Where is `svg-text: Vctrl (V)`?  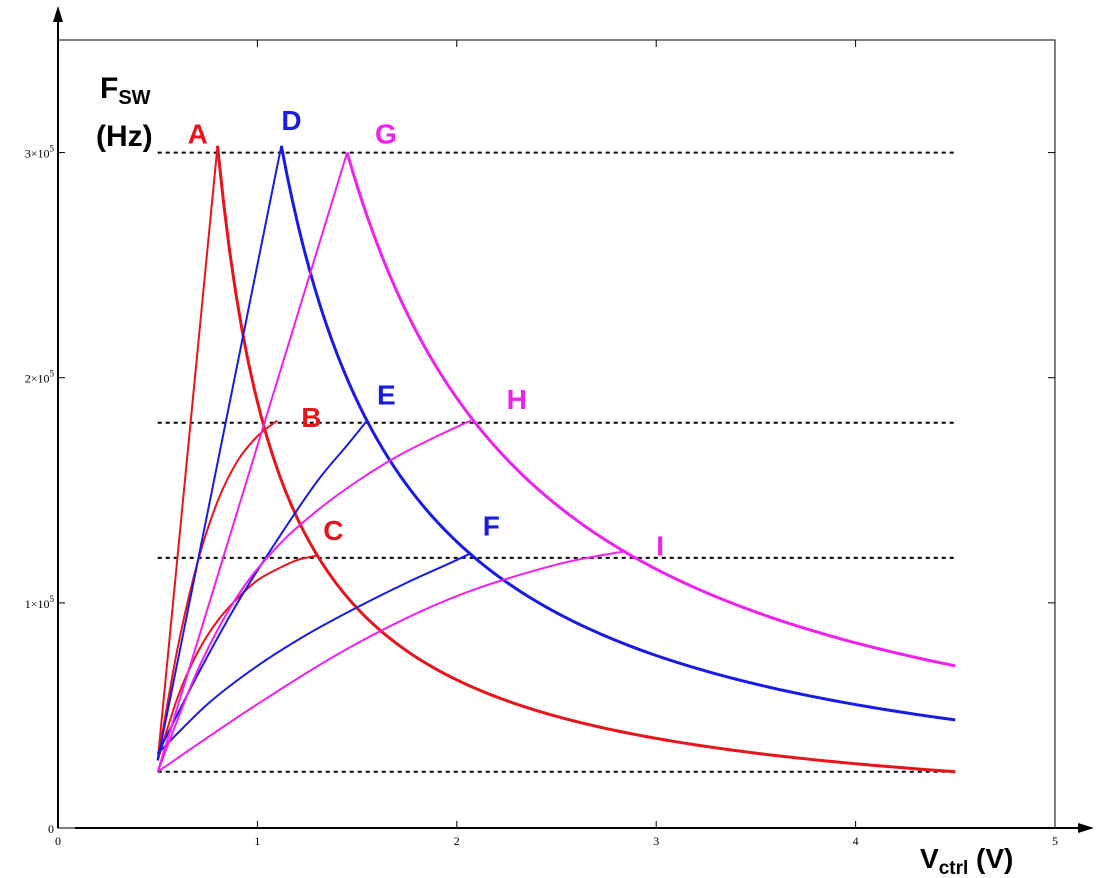
svg-text: Vctrl (V) is located at coordinates (966, 860).